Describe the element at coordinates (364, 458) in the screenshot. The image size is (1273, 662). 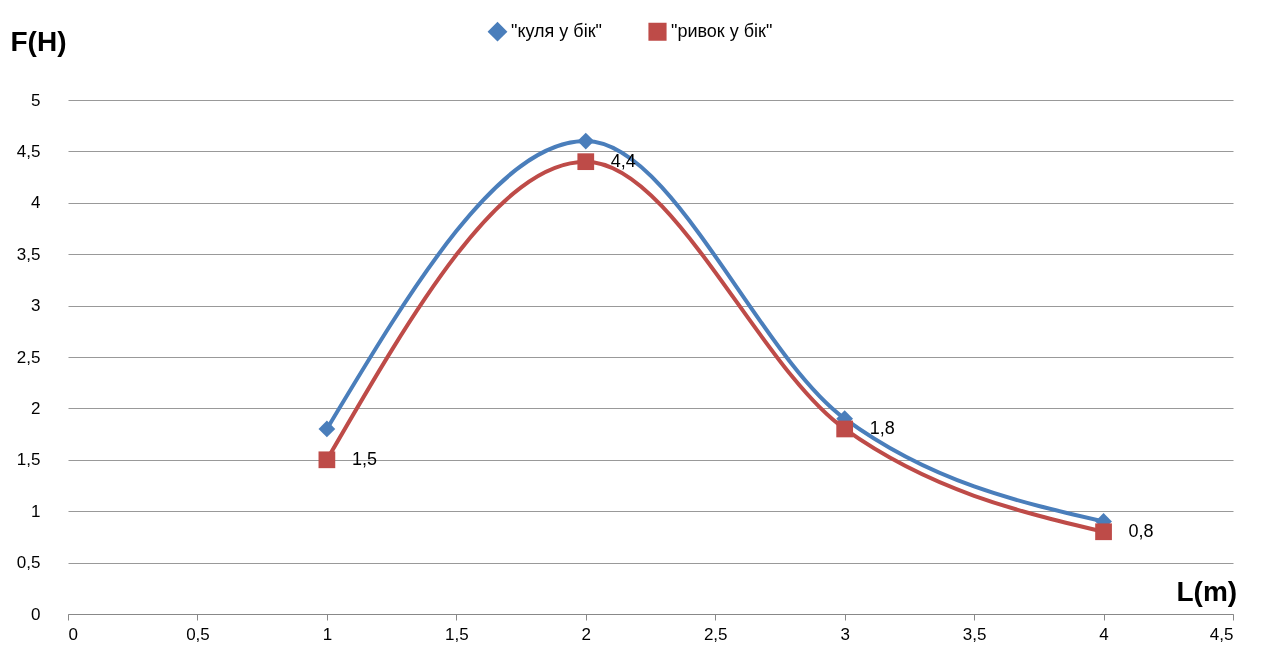
I see `data-label: 1,5` at that location.